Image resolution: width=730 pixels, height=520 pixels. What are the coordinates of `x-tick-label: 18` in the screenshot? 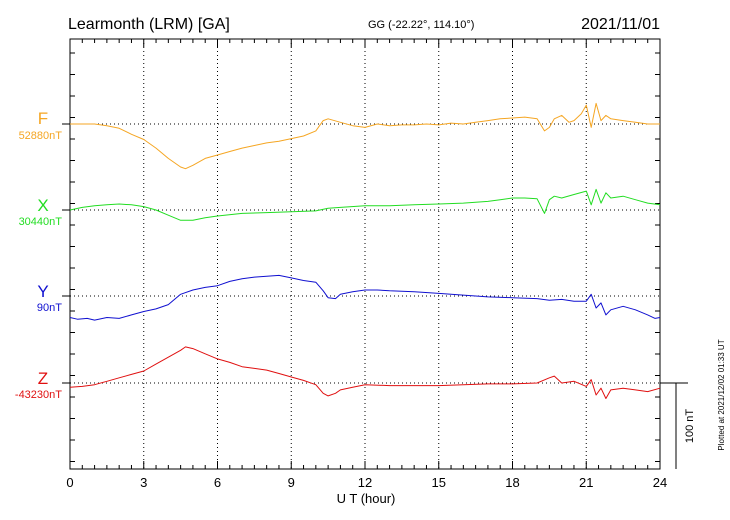 It's located at (512, 482).